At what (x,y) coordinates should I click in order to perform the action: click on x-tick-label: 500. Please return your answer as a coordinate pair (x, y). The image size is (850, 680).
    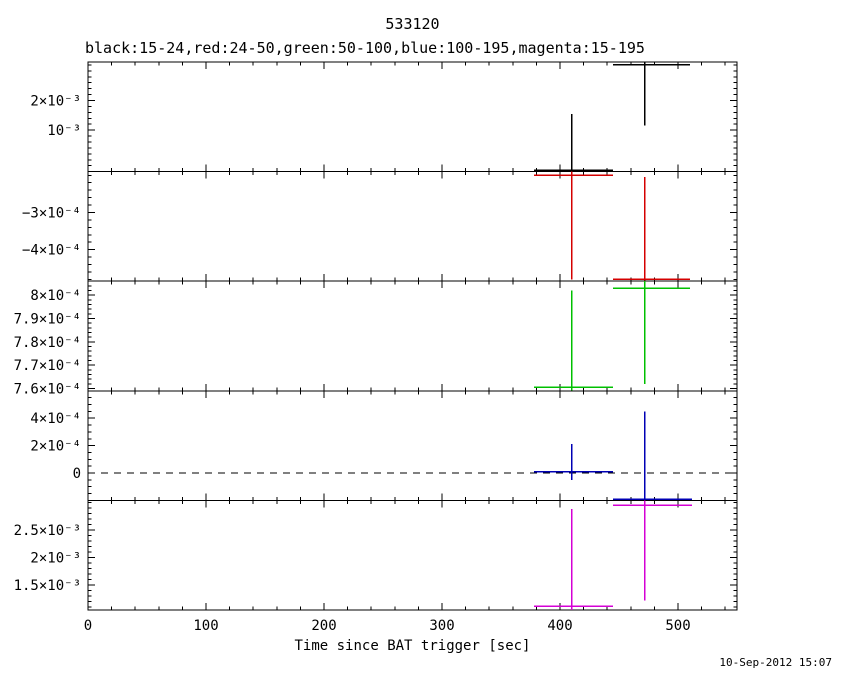
    Looking at the image, I should click on (677, 626).